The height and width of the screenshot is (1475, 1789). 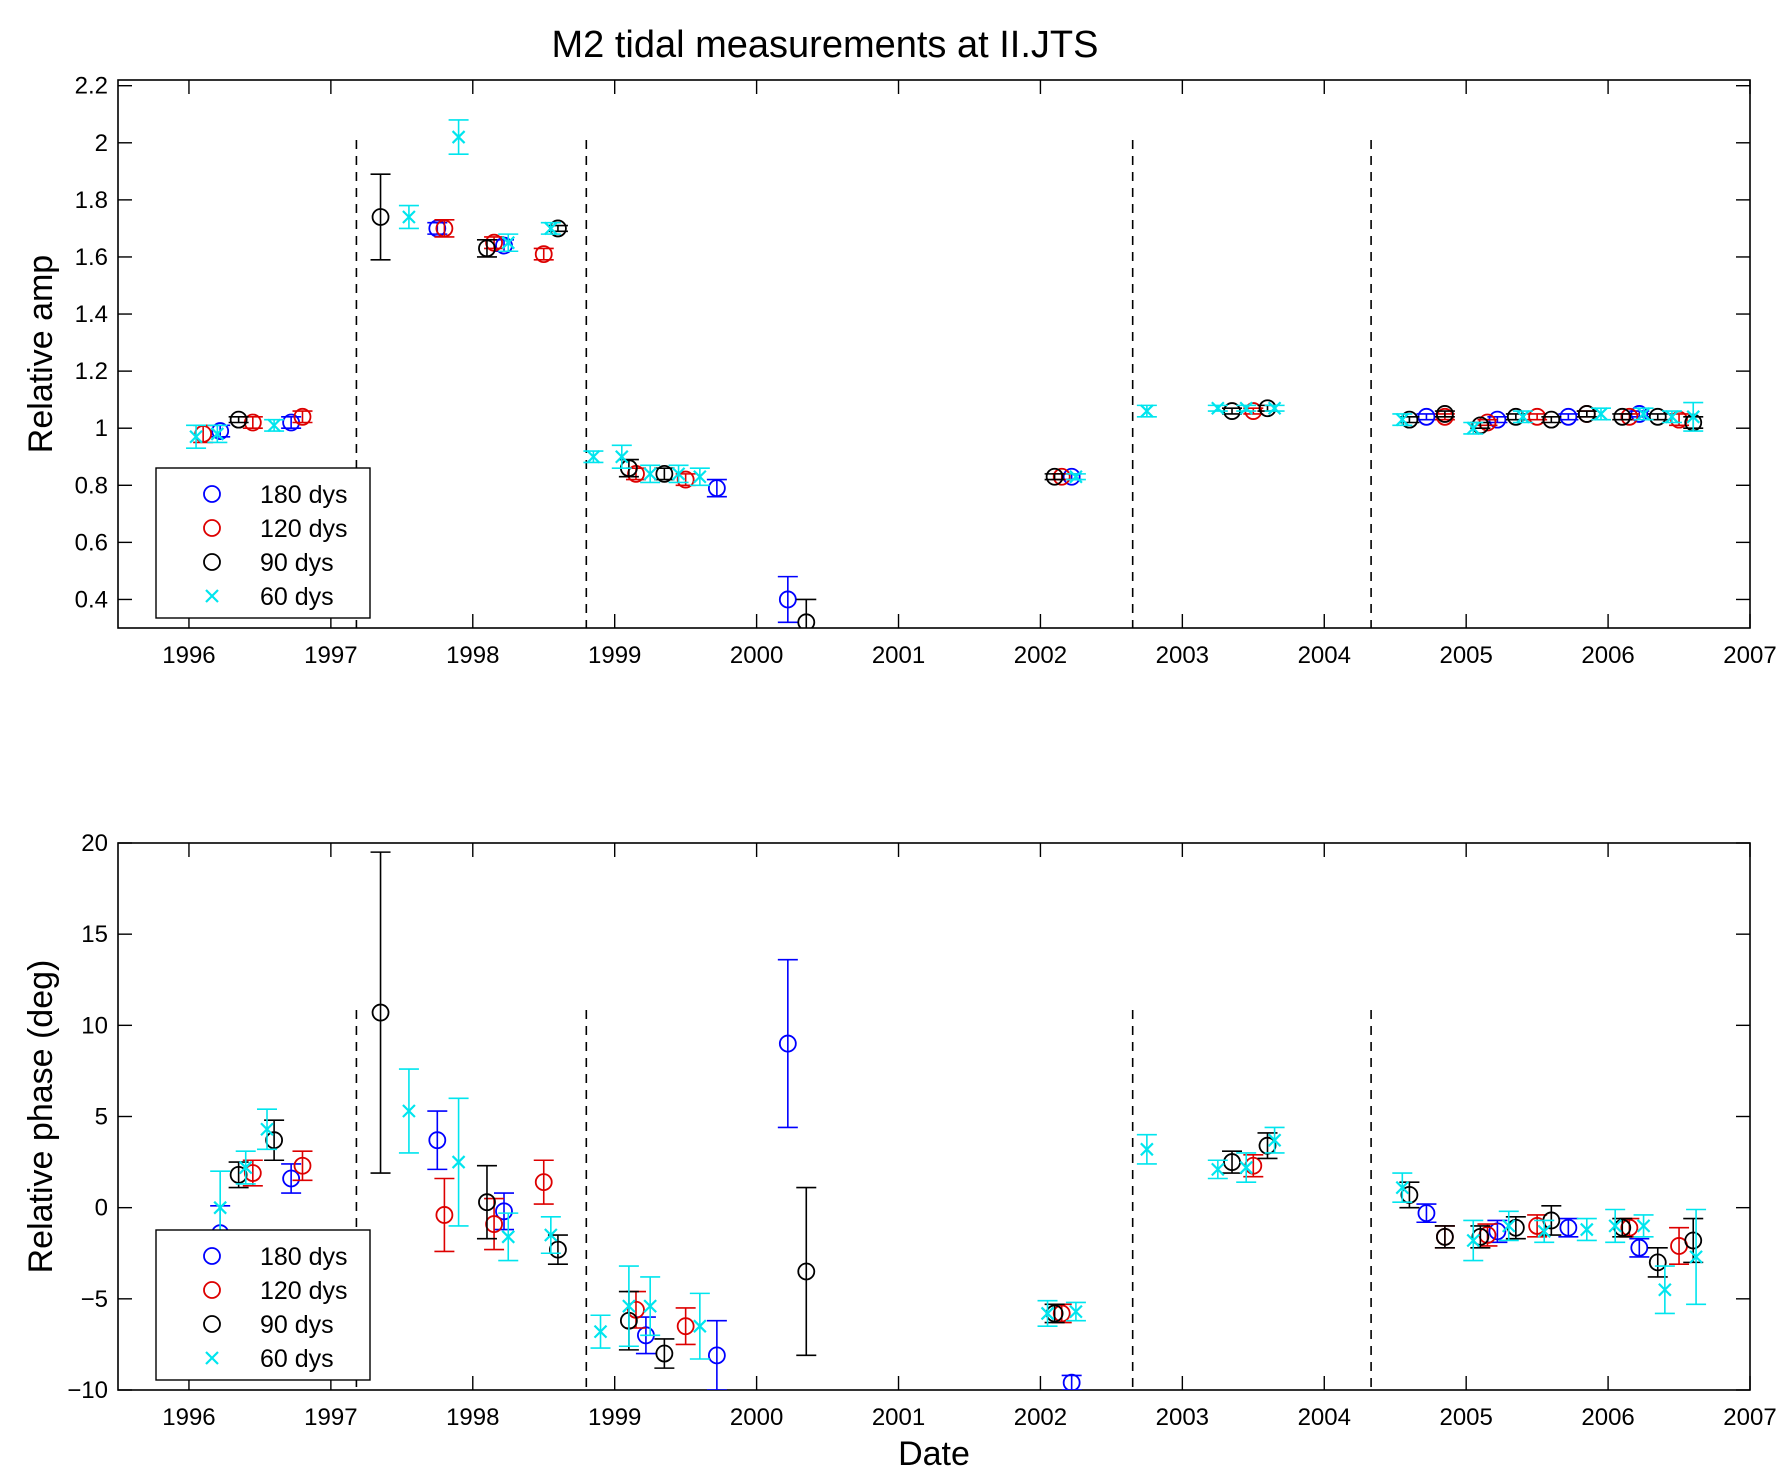 I want to click on y-axis-label: Relative phase (deg), so click(x=41, y=1117).